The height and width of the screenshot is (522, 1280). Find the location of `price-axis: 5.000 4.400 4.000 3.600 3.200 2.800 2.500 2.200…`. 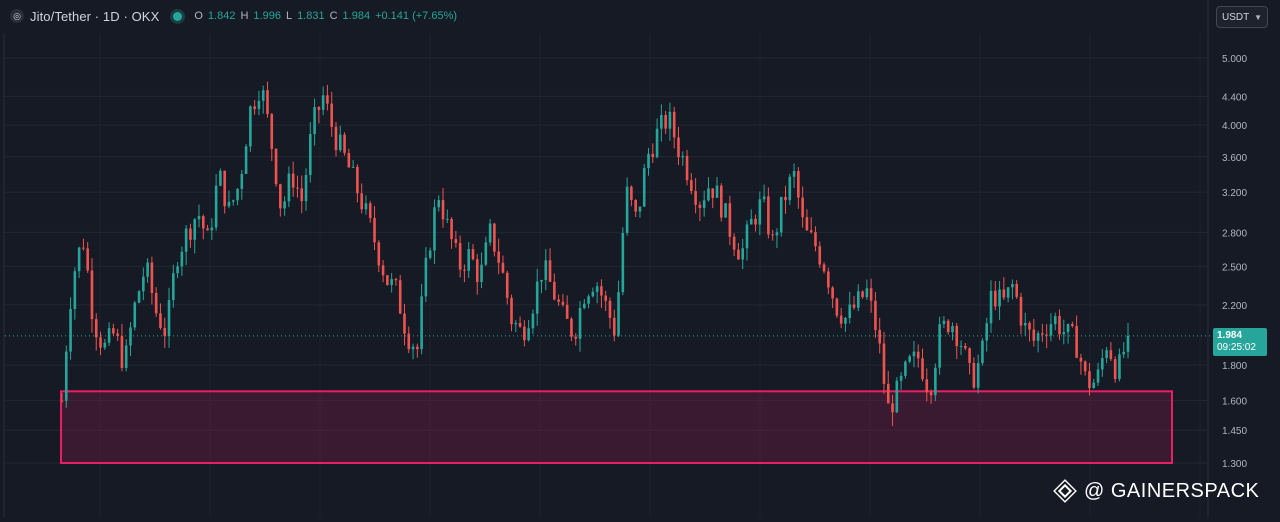

price-axis: 5.000 4.400 4.000 3.600 3.200 2.800 2.500 2.200… is located at coordinates (1234, 262).